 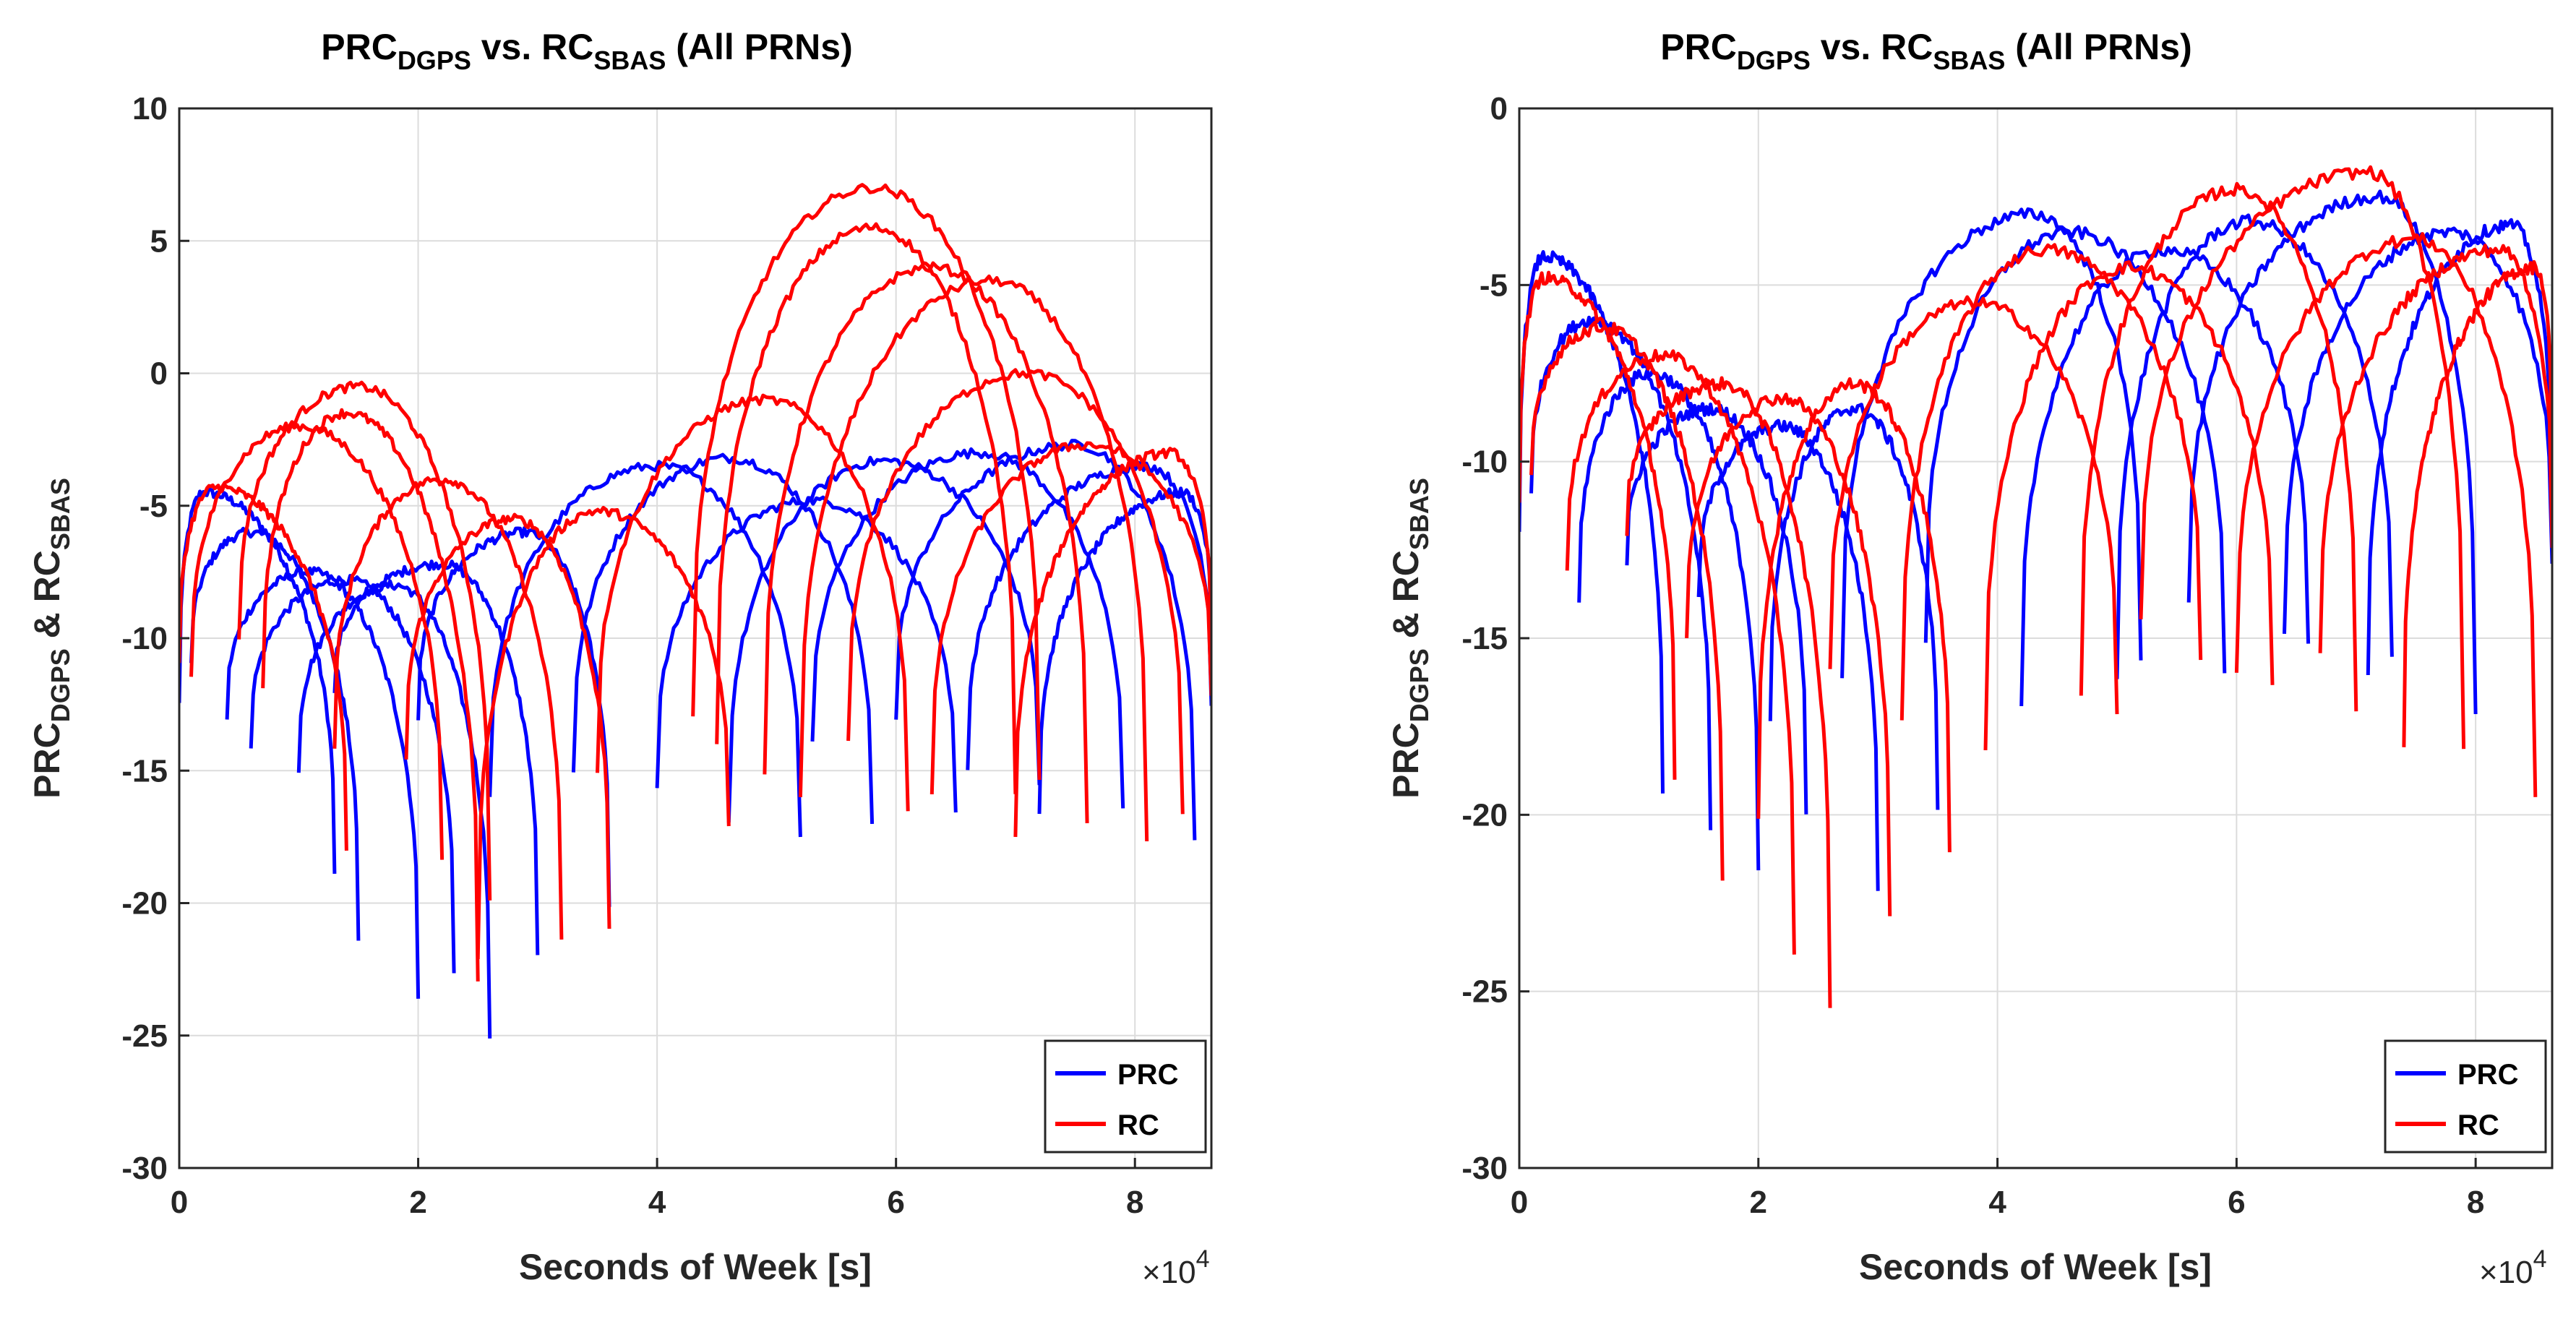 What do you see at coordinates (1410, 638) in the screenshot?
I see `y-axis-label-right: PRCDGPS & RCSBAS` at bounding box center [1410, 638].